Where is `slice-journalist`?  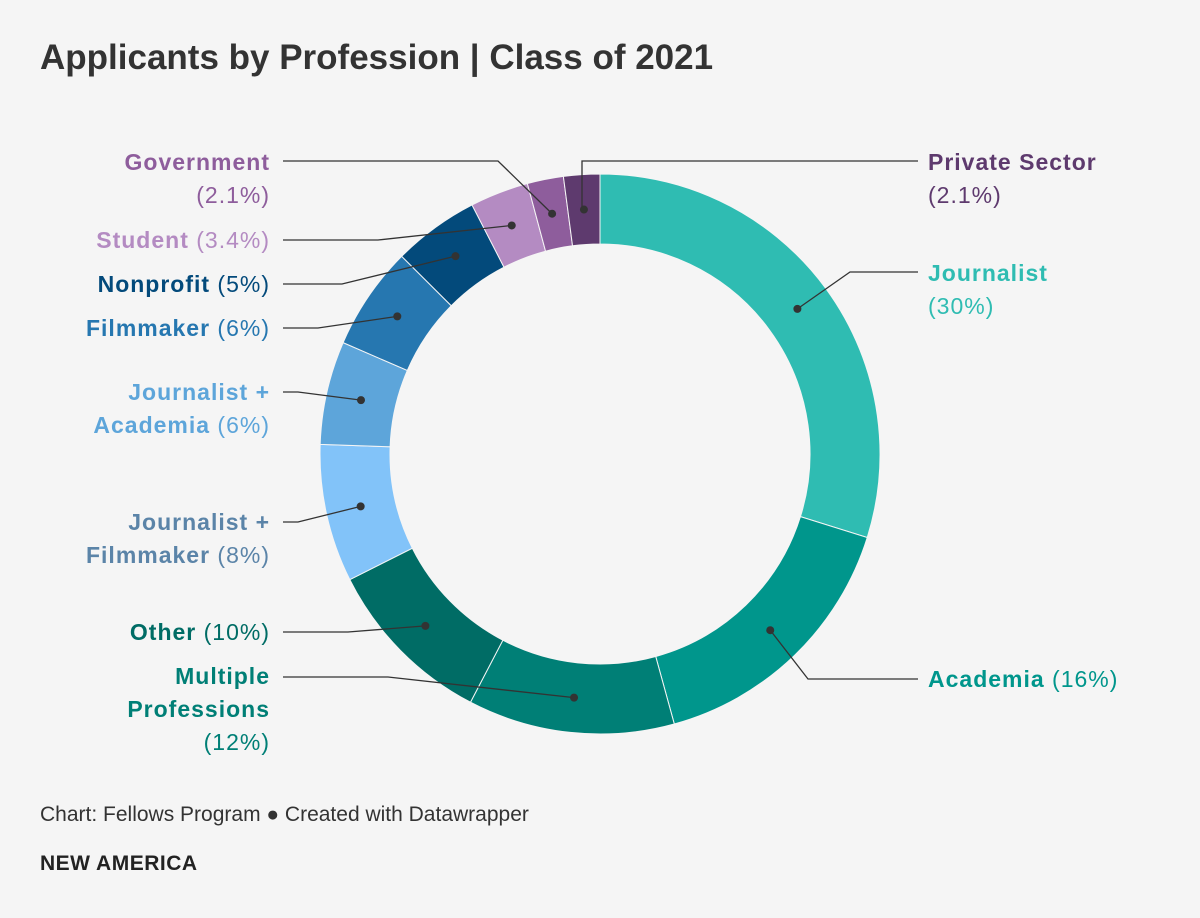
slice-journalist is located at coordinates (740, 356).